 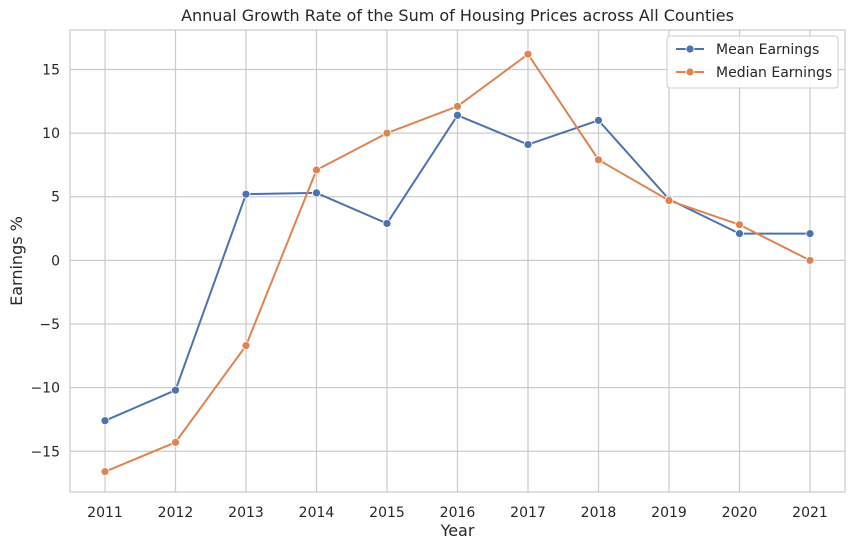 I want to click on legend-box, so click(x=752, y=62).